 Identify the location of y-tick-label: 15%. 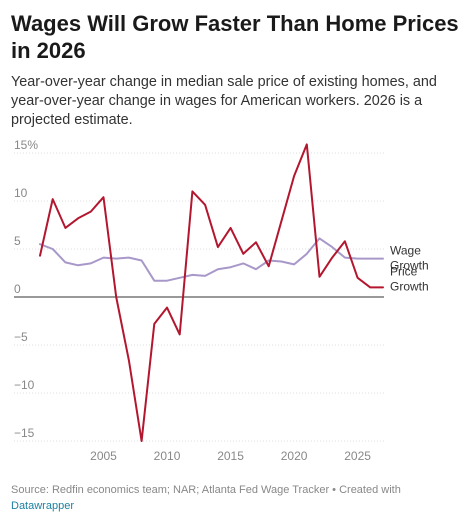
(26, 146).